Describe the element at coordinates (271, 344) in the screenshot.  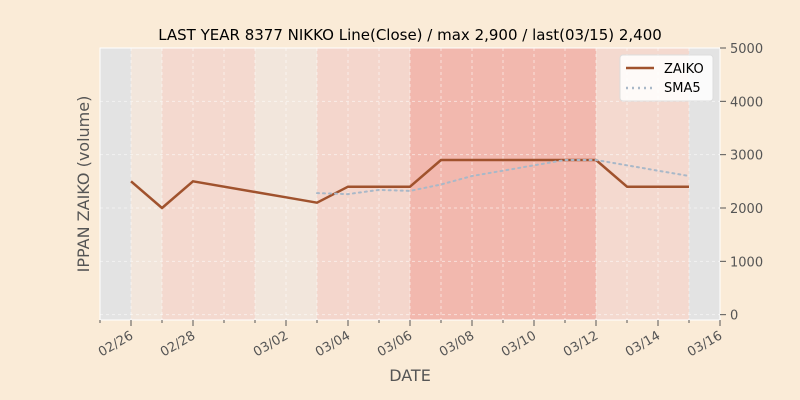
I see `x-tick-label: 03/02` at that location.